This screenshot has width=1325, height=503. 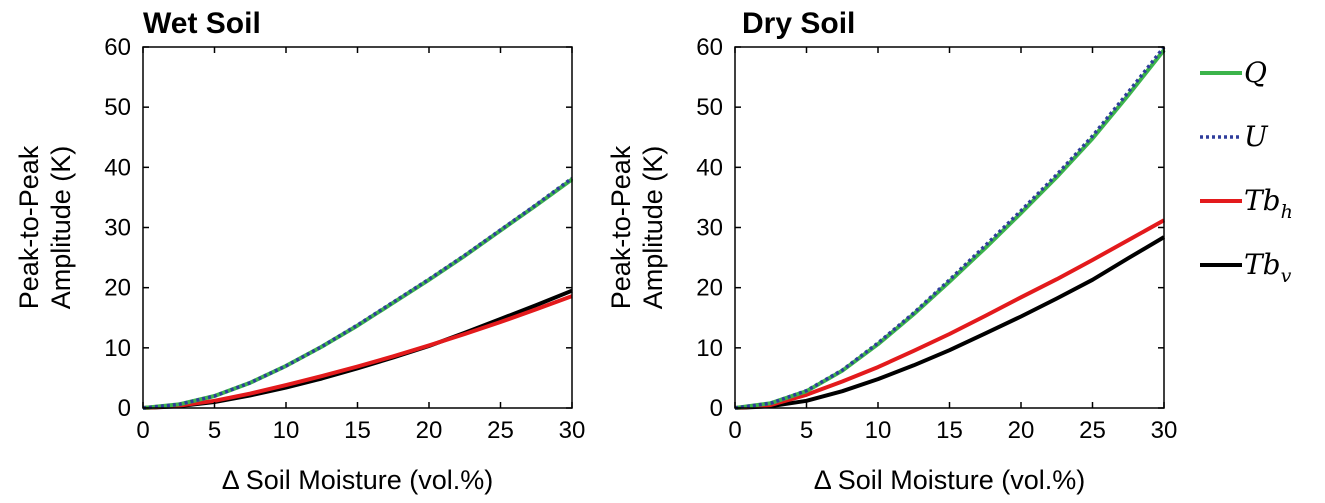 I want to click on legend-label: U, so click(x=1256, y=136).